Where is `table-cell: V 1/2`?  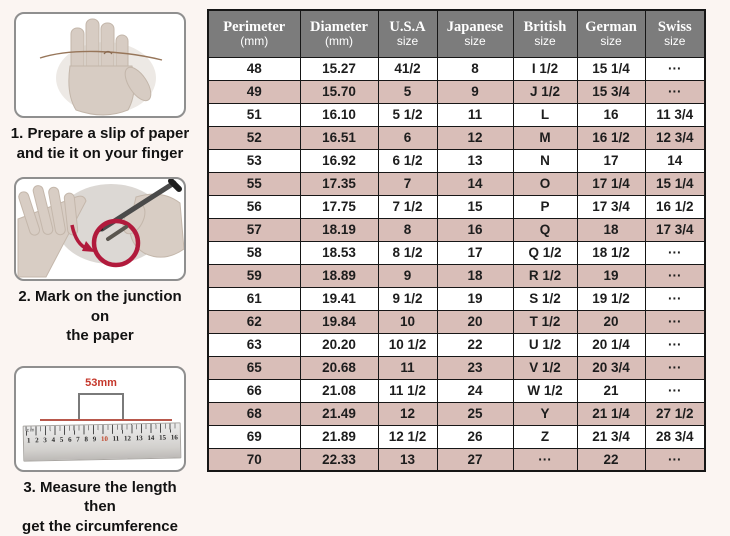
table-cell: V 1/2 is located at coordinates (545, 367).